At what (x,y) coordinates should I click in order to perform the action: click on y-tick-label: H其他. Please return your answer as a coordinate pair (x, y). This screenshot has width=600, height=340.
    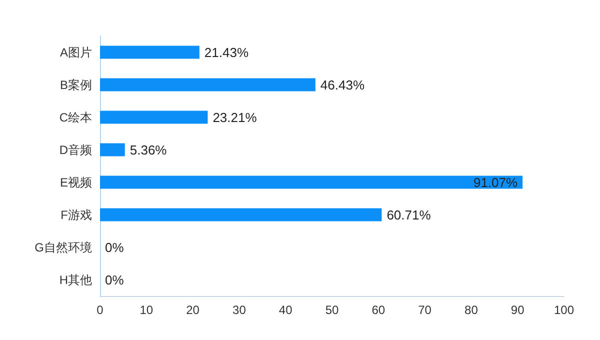
    Looking at the image, I should click on (75, 279).